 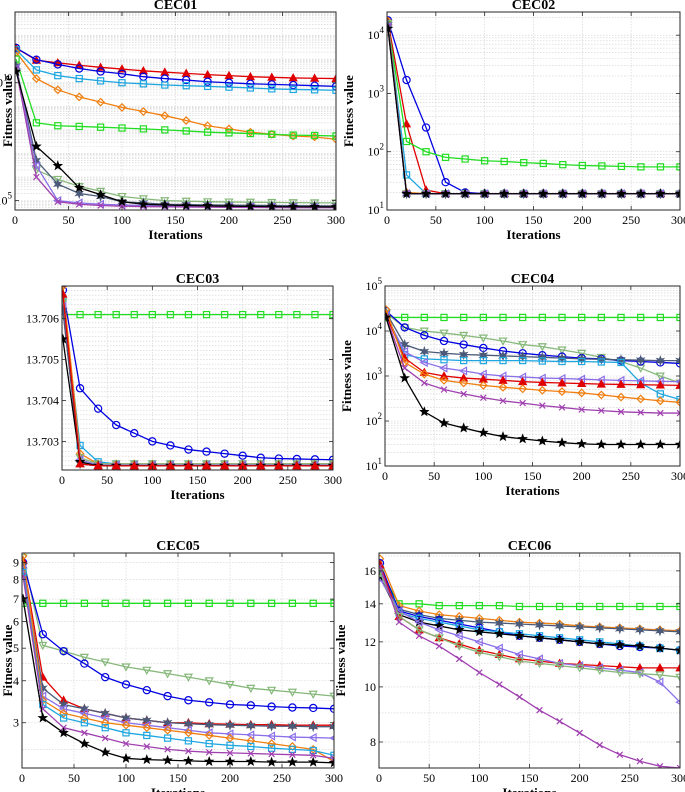 What do you see at coordinates (529, 665) in the screenshot?
I see `series-purple` at bounding box center [529, 665].